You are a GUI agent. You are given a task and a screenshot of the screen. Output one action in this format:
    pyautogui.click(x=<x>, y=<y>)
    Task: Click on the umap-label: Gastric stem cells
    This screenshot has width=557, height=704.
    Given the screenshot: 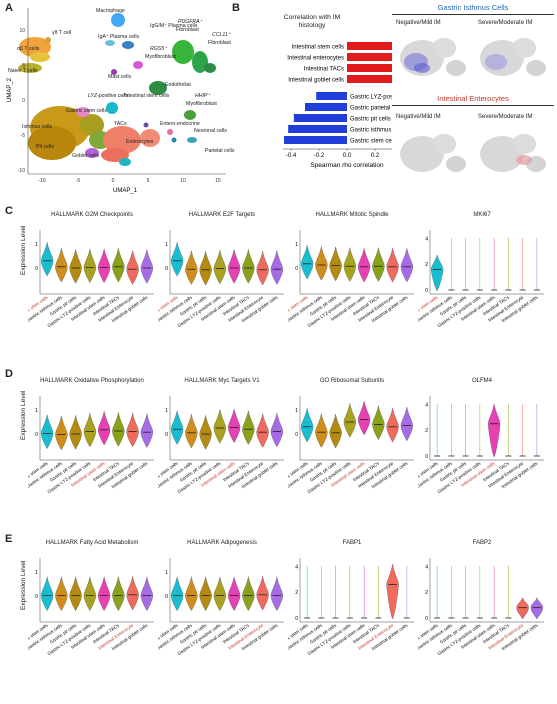 What is the action you would take?
    pyautogui.click(x=86, y=111)
    